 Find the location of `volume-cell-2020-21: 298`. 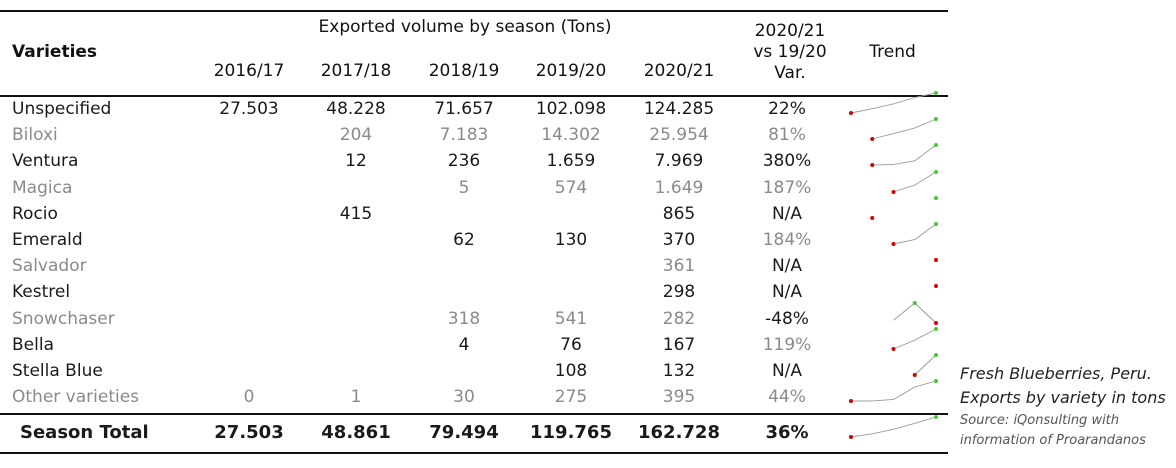

volume-cell-2020-21: 298 is located at coordinates (679, 292).